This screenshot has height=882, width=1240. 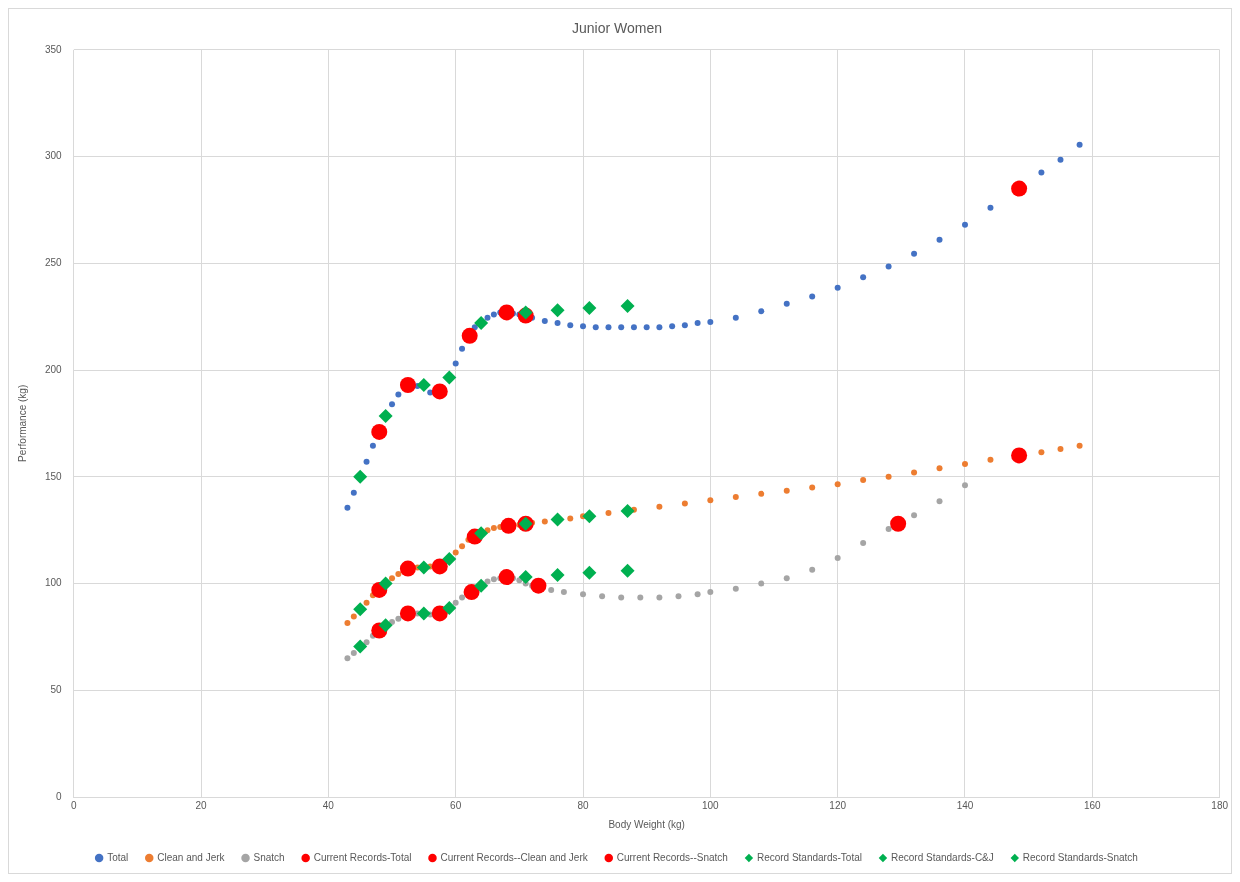 I want to click on y-axis-title: Performance (kg), so click(x=22, y=423).